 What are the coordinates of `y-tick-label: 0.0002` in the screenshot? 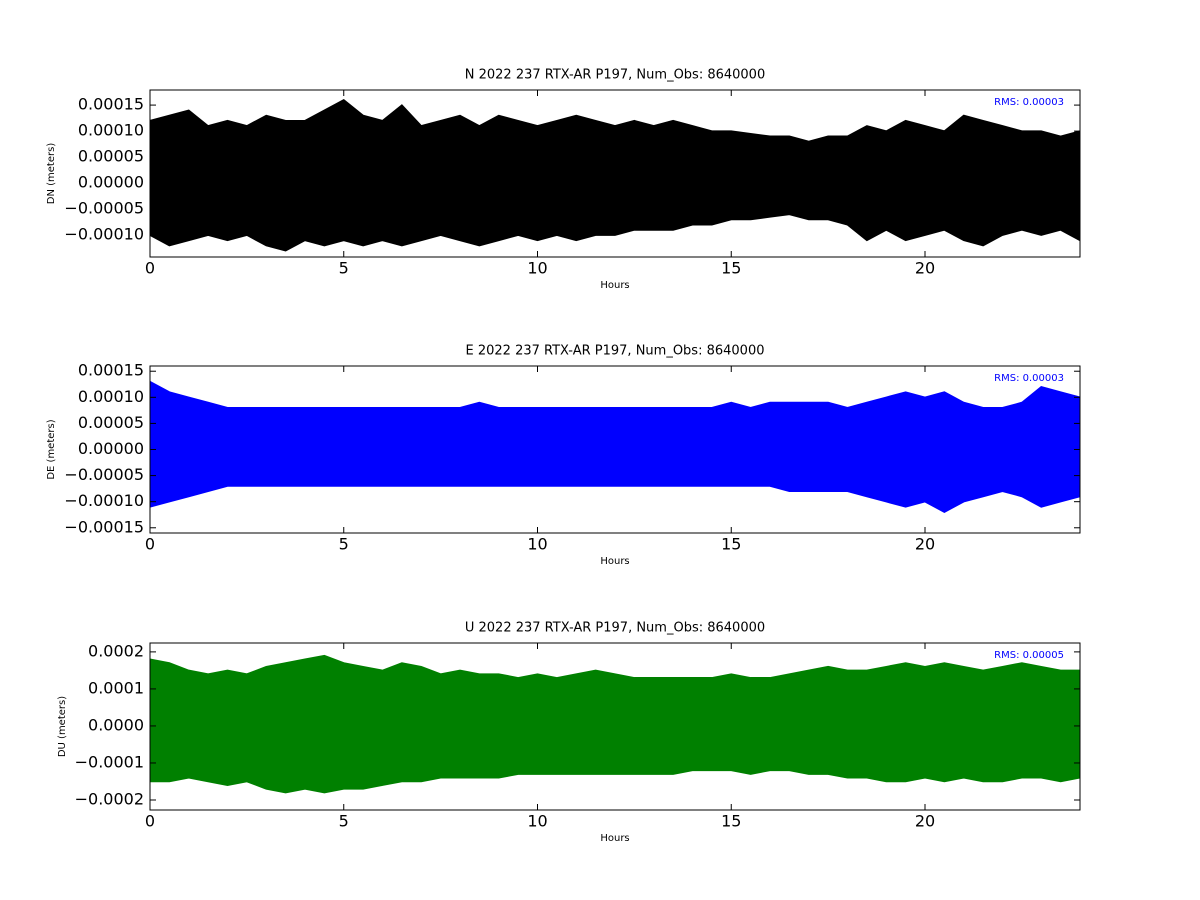 It's located at (116, 650).